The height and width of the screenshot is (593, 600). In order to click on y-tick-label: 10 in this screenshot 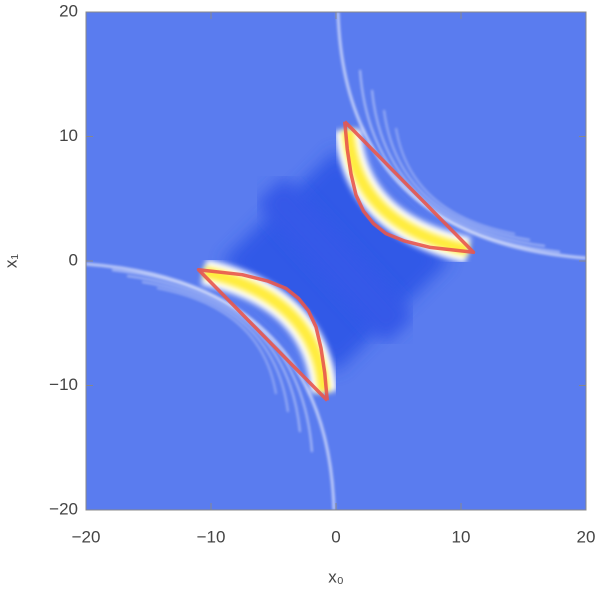, I will do `click(68, 135)`.